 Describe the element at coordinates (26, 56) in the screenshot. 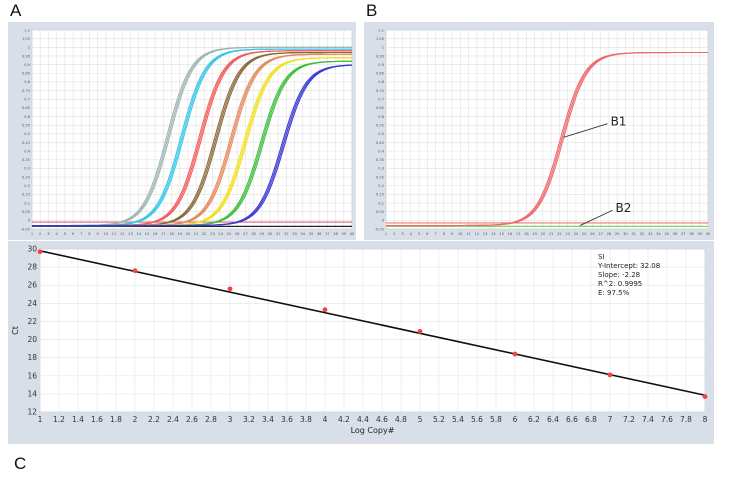

I see `y-tick-label: 0.95` at that location.